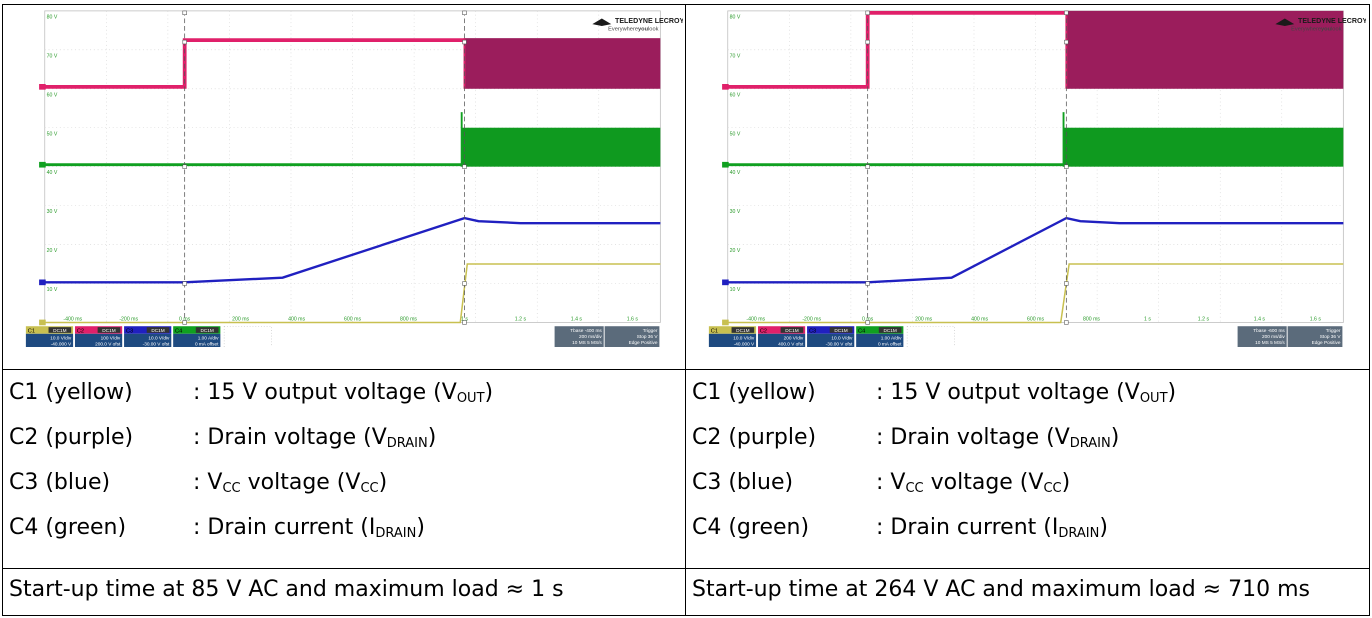  I want to click on channel-label: C3, so click(812, 331).